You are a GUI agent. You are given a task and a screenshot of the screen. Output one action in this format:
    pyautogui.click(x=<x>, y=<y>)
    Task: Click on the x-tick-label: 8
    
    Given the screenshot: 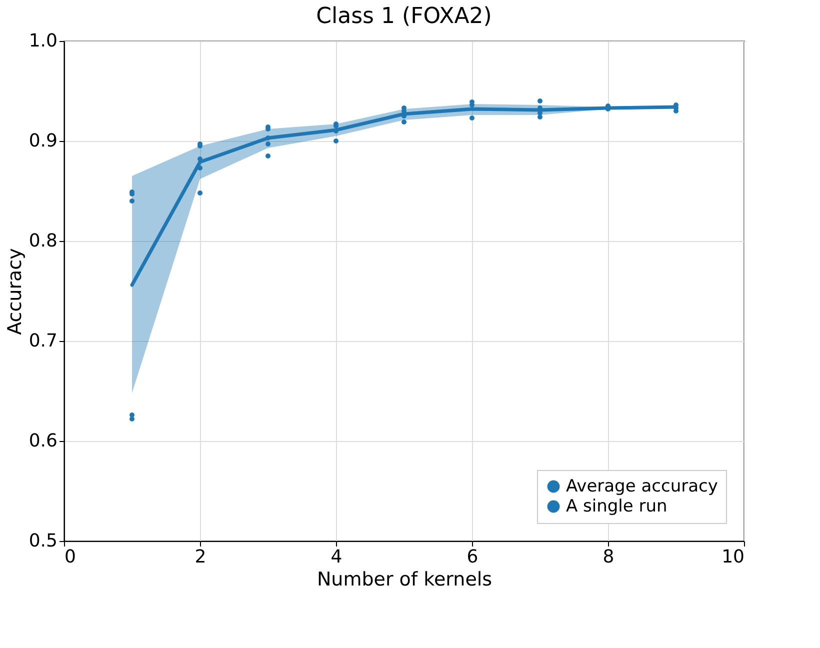 What is the action you would take?
    pyautogui.click(x=608, y=557)
    